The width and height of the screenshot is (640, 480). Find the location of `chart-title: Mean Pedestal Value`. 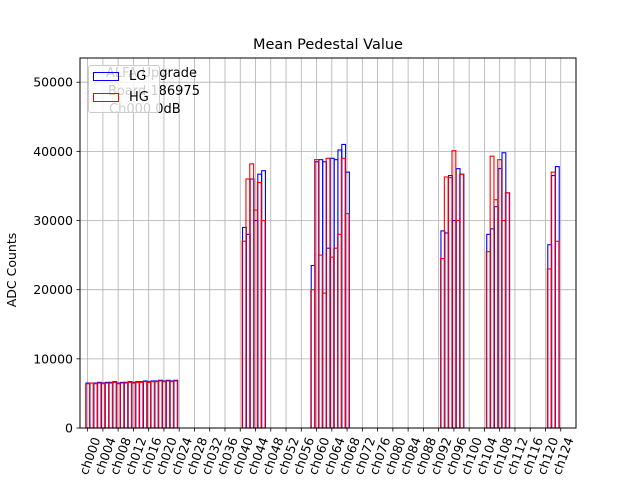

chart-title: Mean Pedestal Value is located at coordinates (328, 45).